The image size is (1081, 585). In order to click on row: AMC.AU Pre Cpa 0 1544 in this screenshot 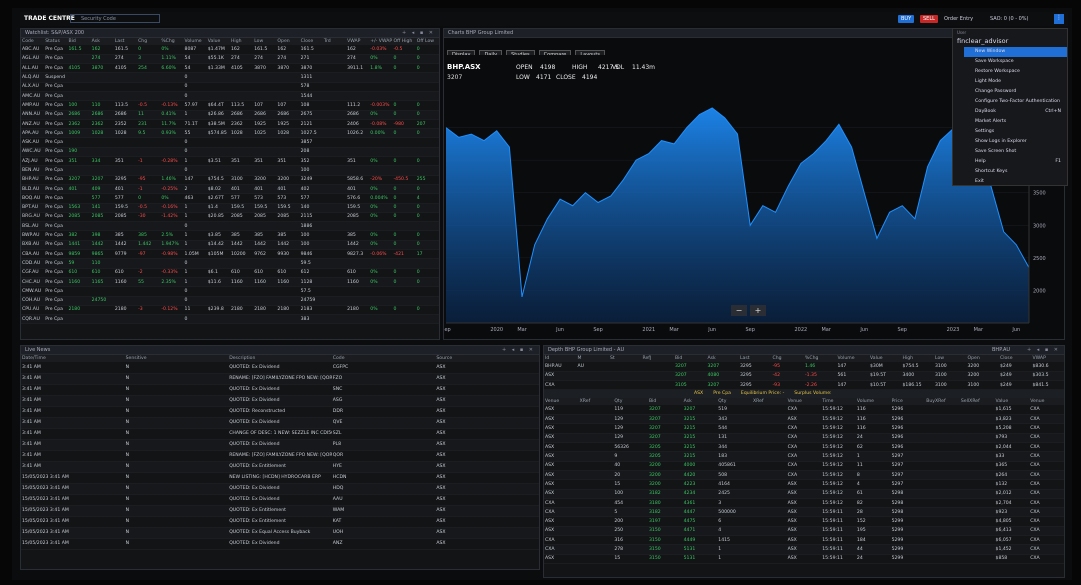, I will do `click(230, 96)`.